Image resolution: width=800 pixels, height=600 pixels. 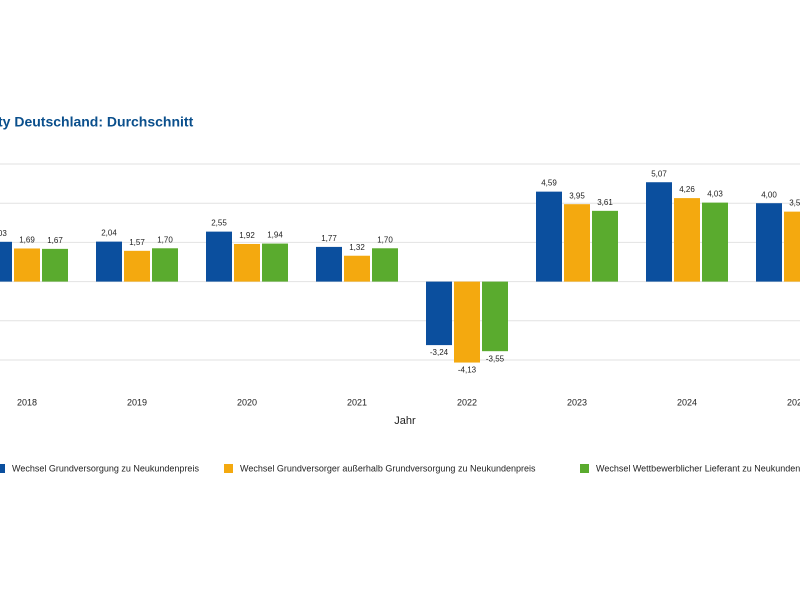 I want to click on value-label: 2,04, so click(x=109, y=233).